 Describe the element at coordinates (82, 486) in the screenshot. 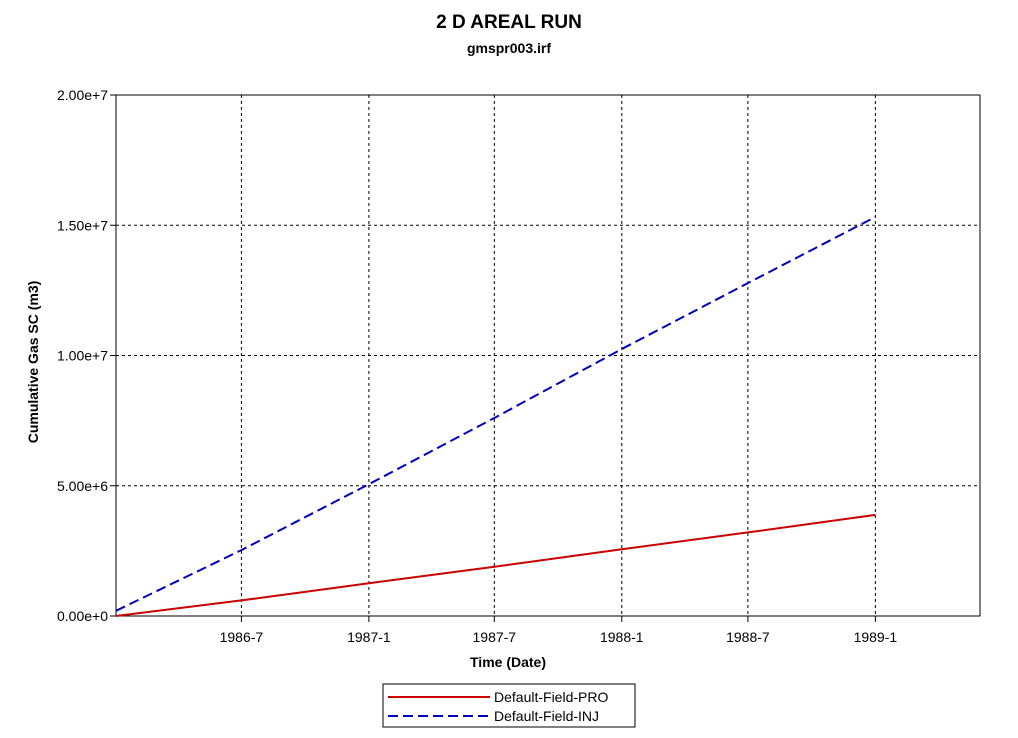

I see `y-tick-label: 5.00e+6` at that location.